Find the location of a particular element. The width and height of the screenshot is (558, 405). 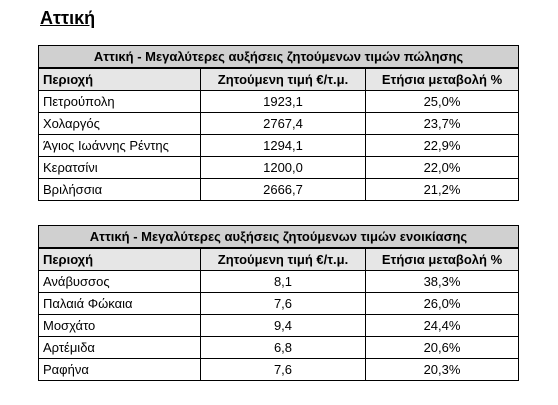

table-cell: 20,6% is located at coordinates (442, 347).